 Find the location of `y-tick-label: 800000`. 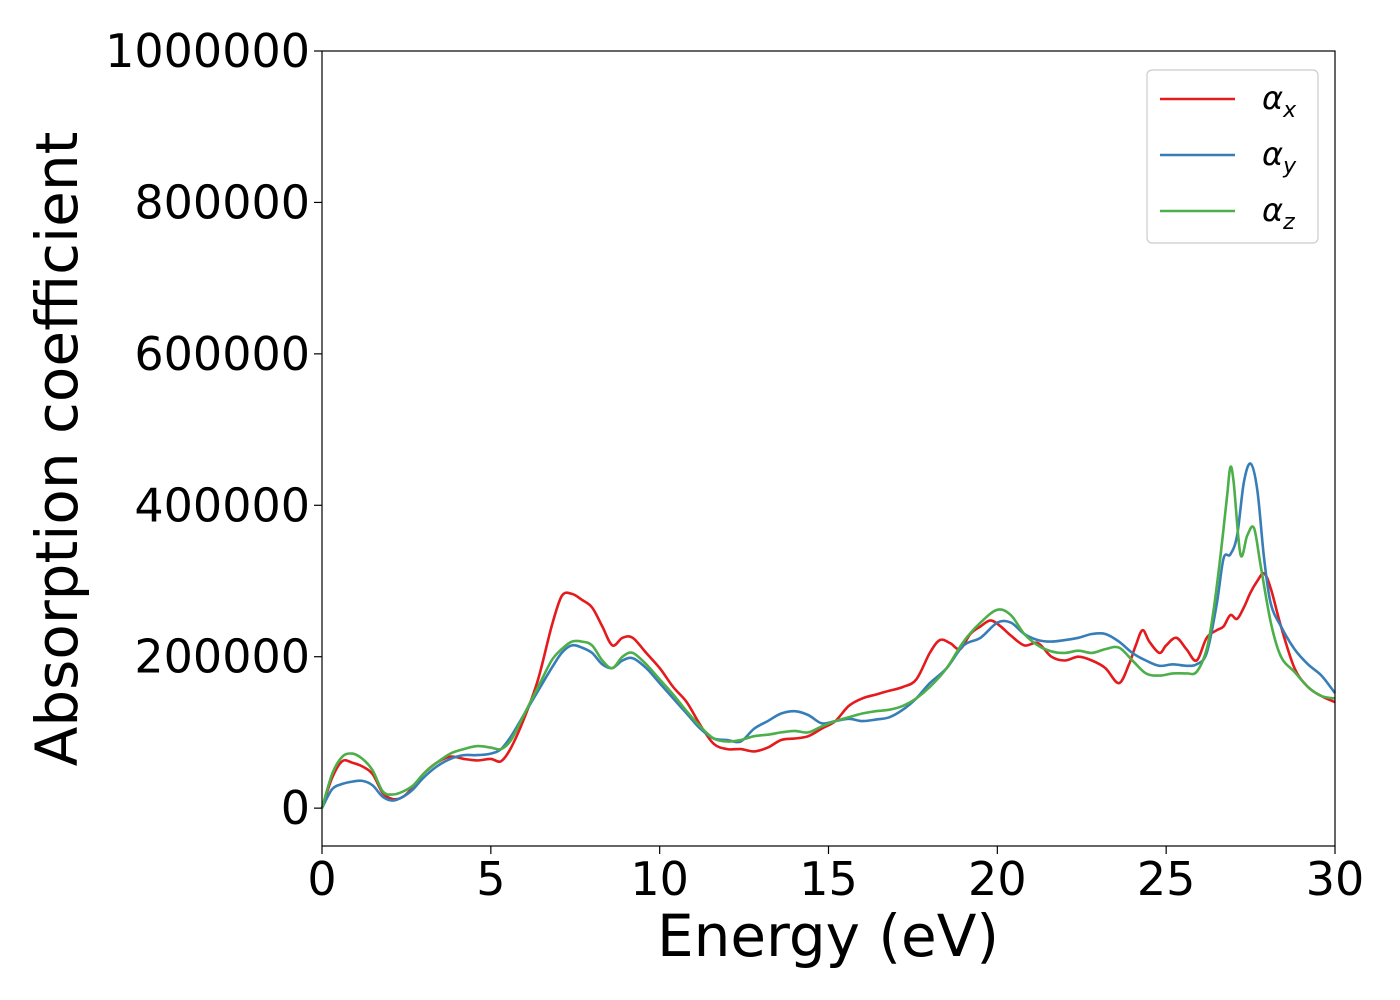

y-tick-label: 800000 is located at coordinates (222, 202).